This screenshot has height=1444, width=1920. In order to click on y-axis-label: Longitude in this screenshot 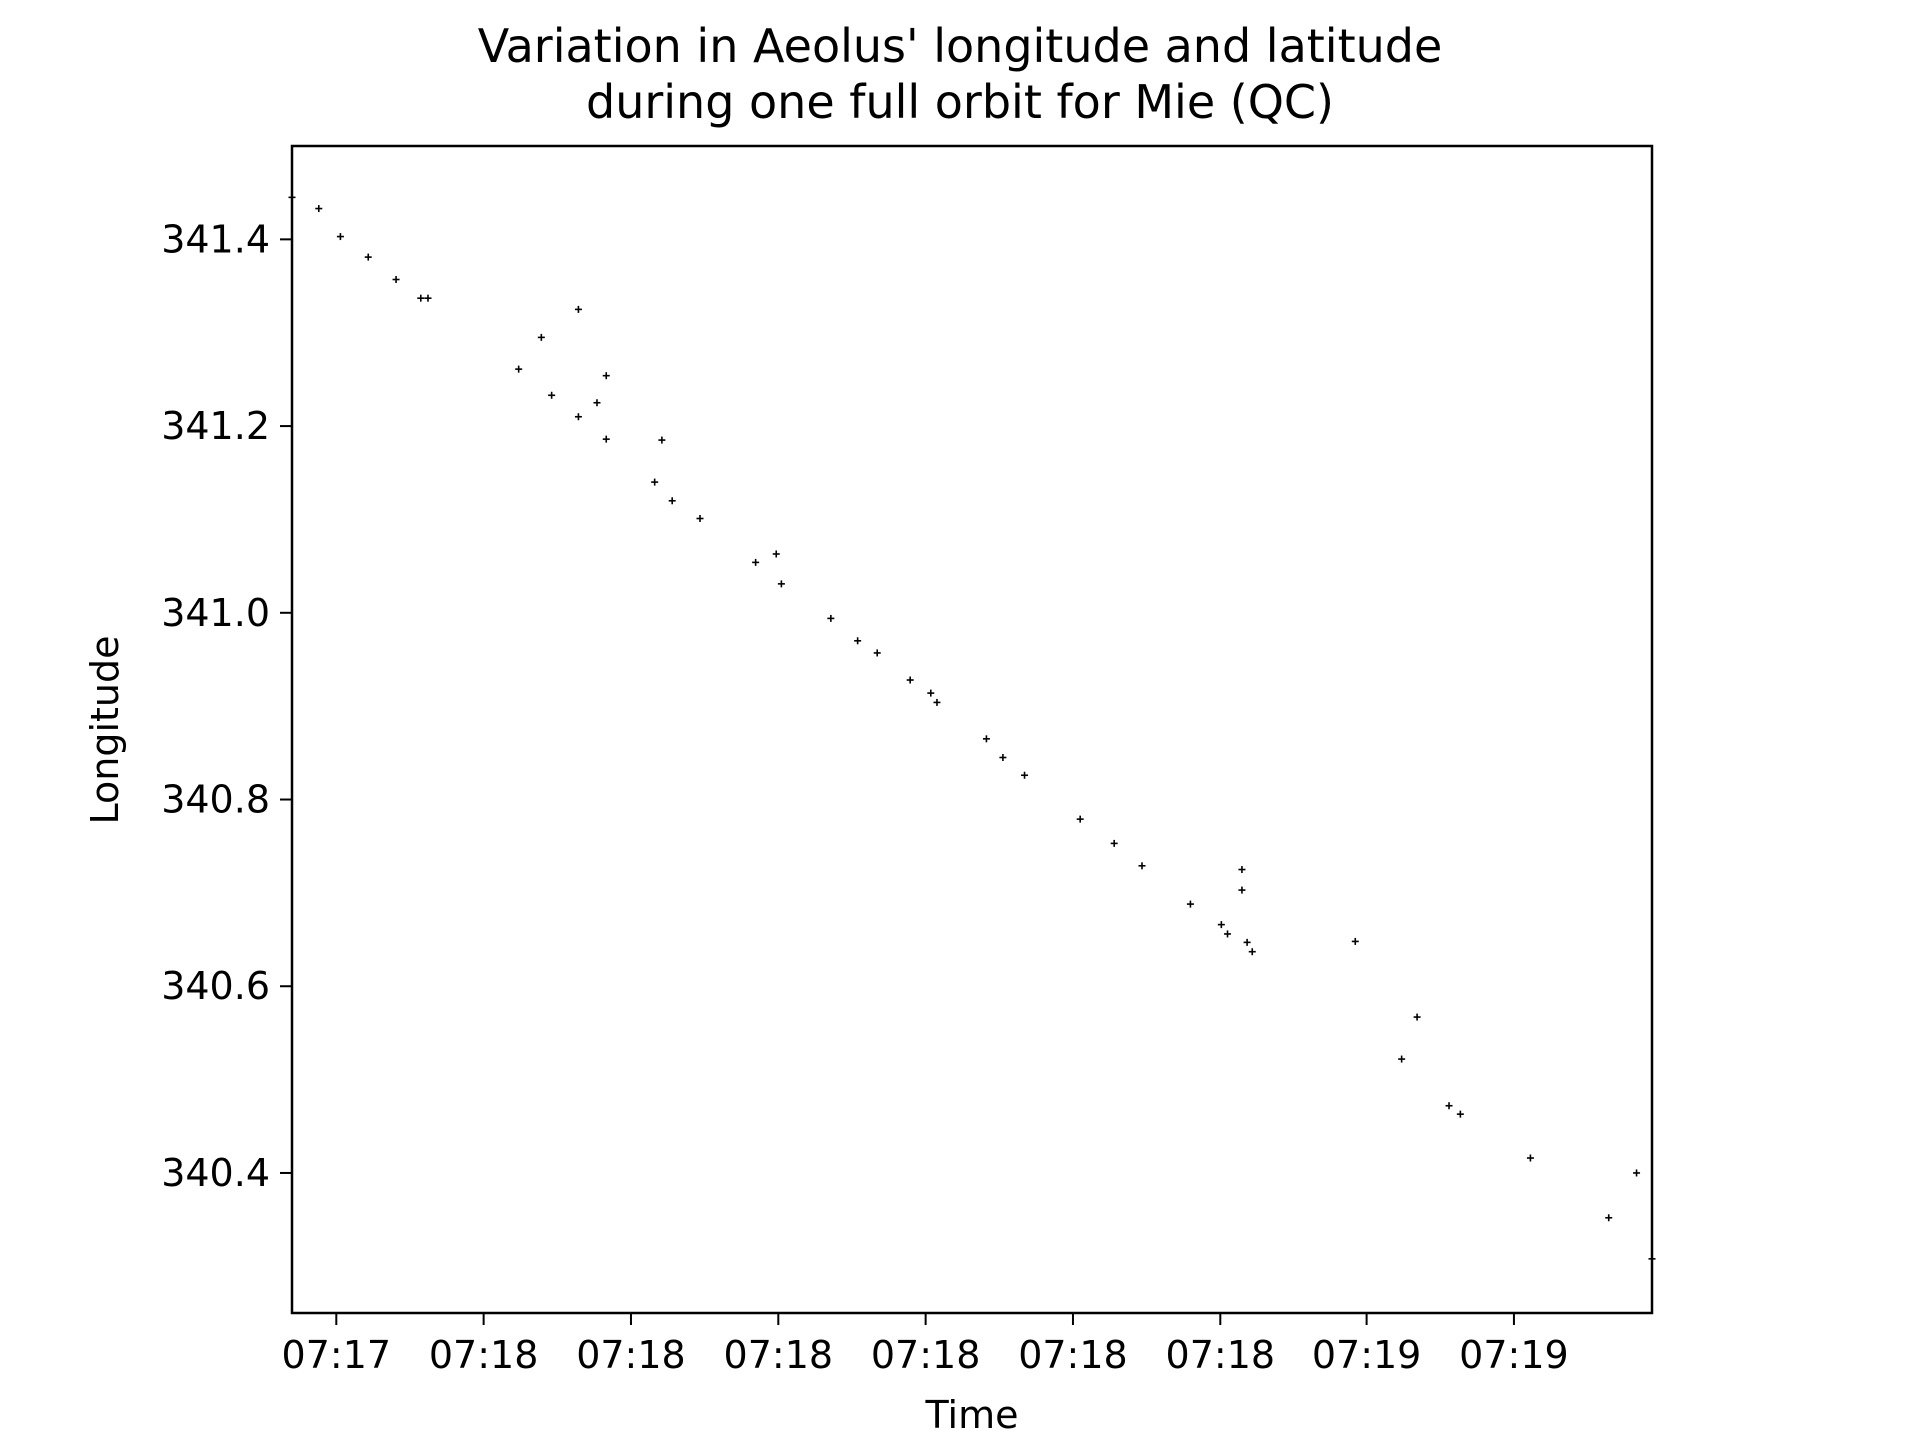, I will do `click(105, 730)`.